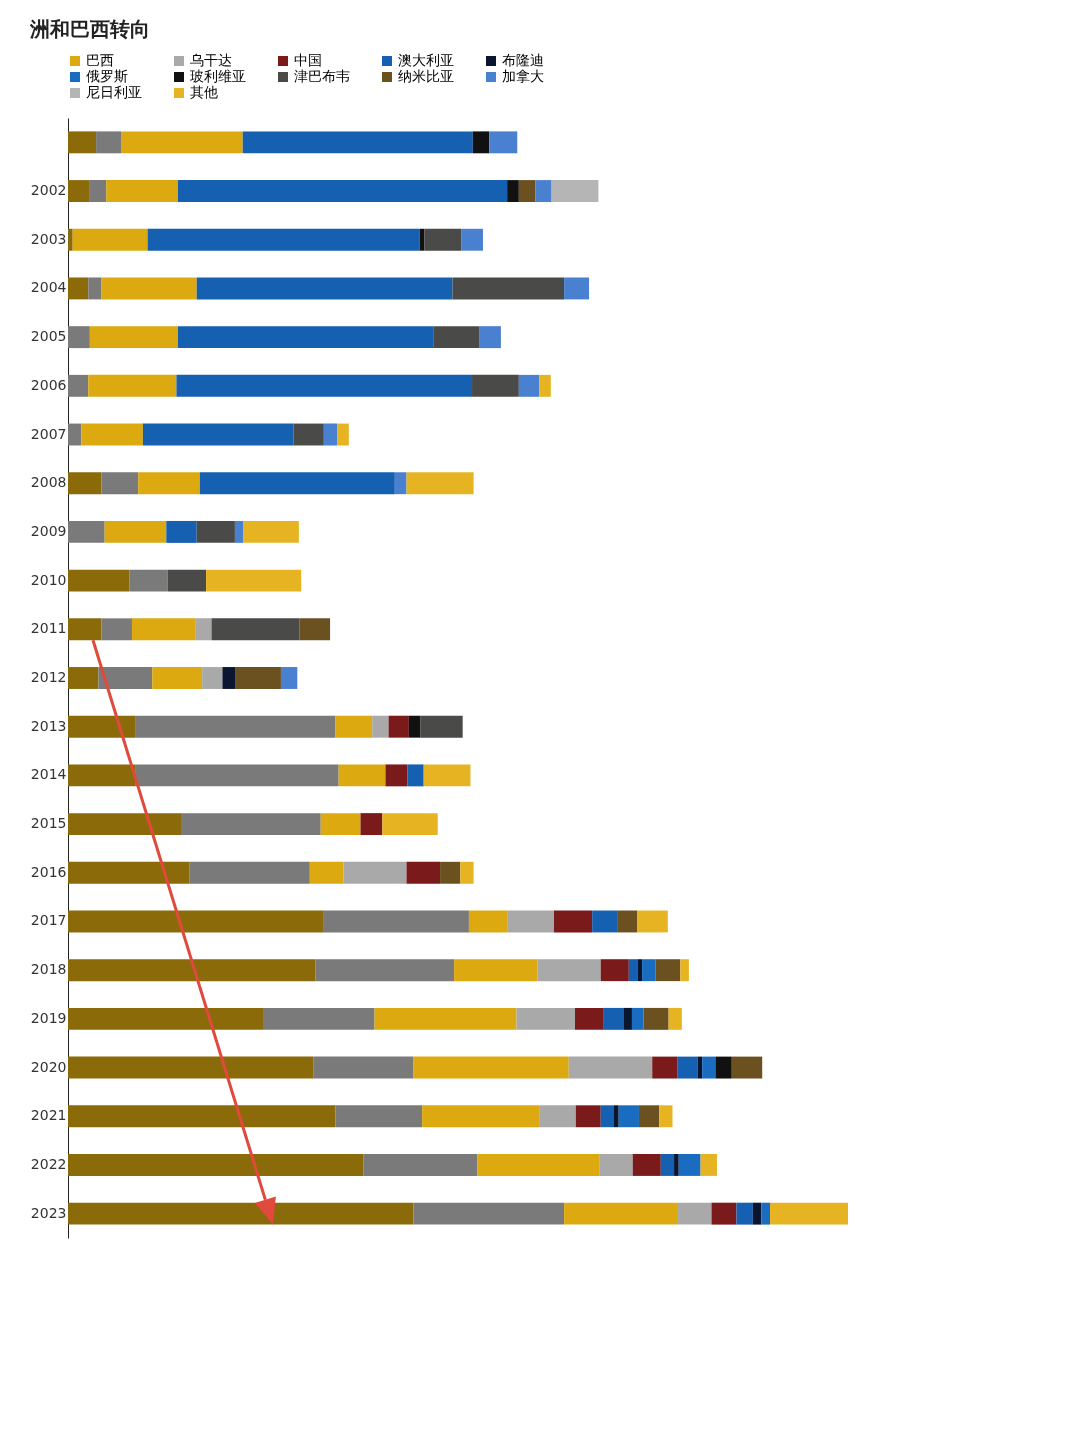 The height and width of the screenshot is (1440, 1080). Describe the element at coordinates (48, 190) in the screenshot. I see `y-tick-label: 2002` at that location.